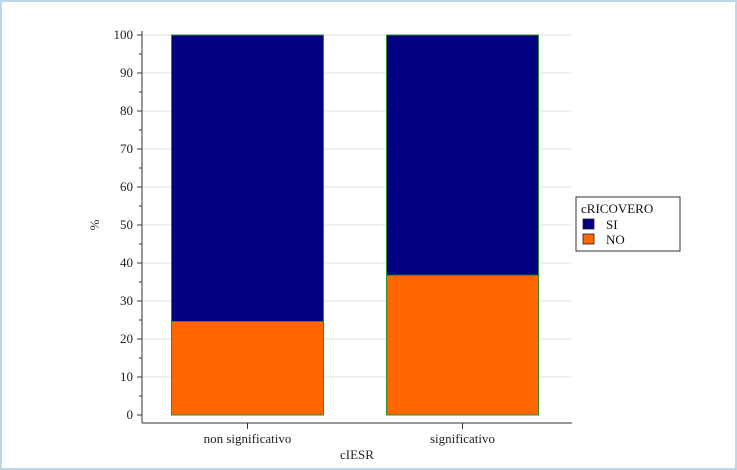 The height and width of the screenshot is (470, 737). Describe the element at coordinates (617, 208) in the screenshot. I see `legend-title: cRICOVERO` at that location.